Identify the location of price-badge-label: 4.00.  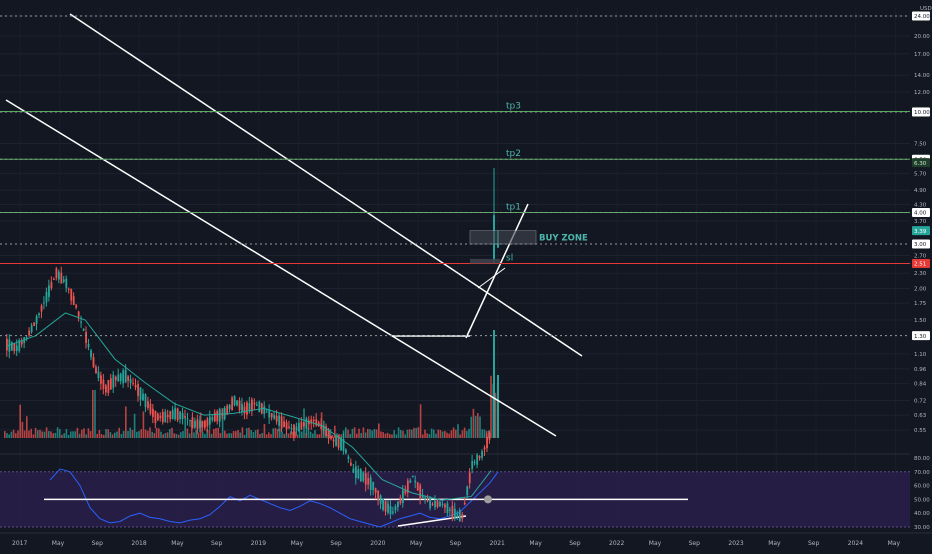
(920, 214).